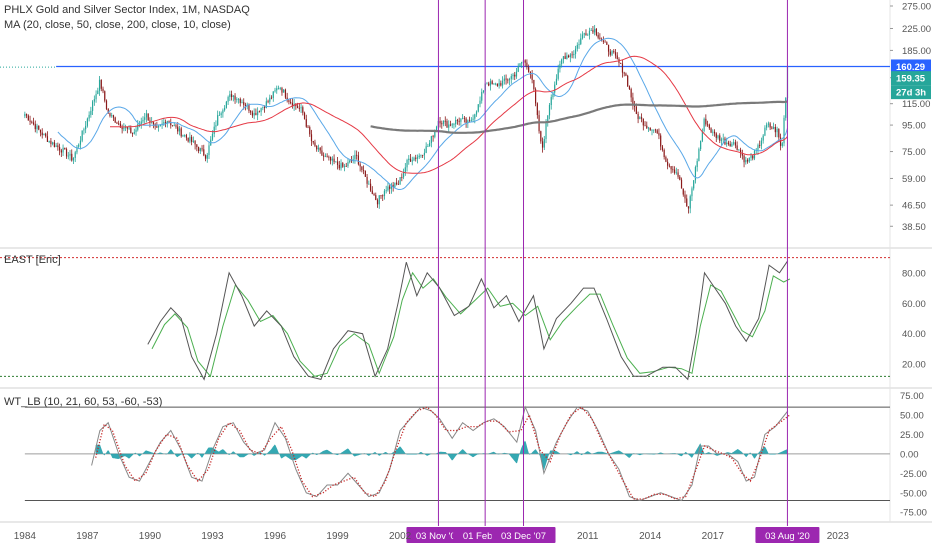 This screenshot has width=932, height=555. I want to click on date-marker-label: 01 Feb '06, so click(485, 536).